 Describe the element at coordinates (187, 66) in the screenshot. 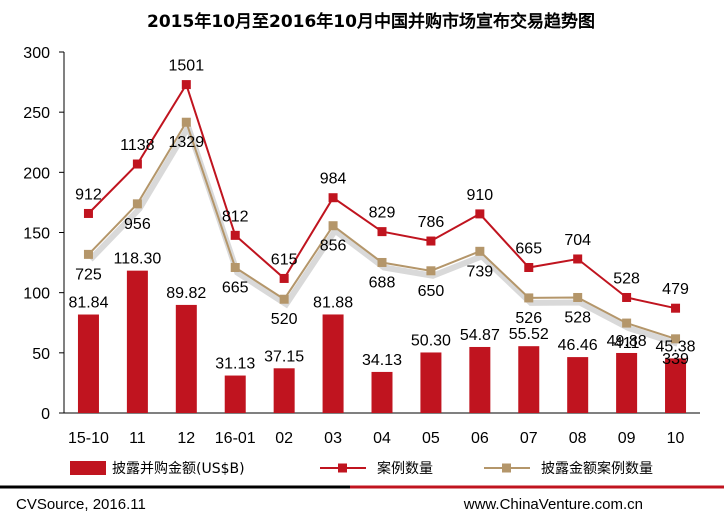

I see `point-label: 1501` at that location.